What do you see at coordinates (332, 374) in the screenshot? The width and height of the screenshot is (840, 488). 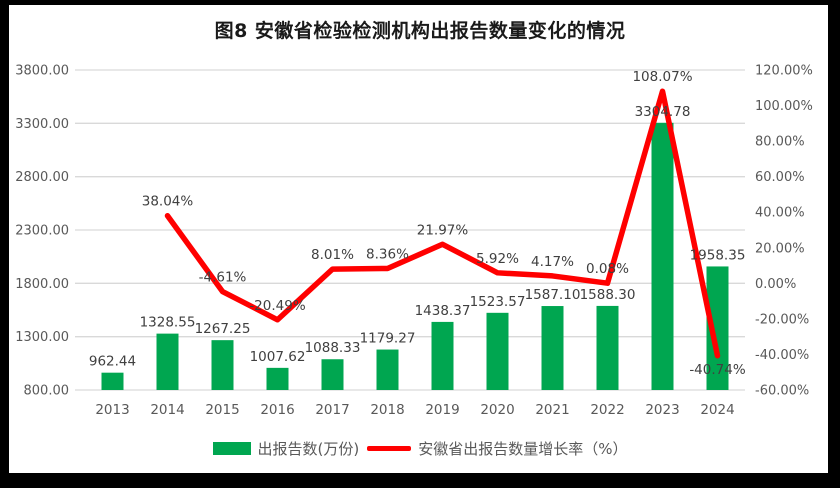 I see `bar-2017` at bounding box center [332, 374].